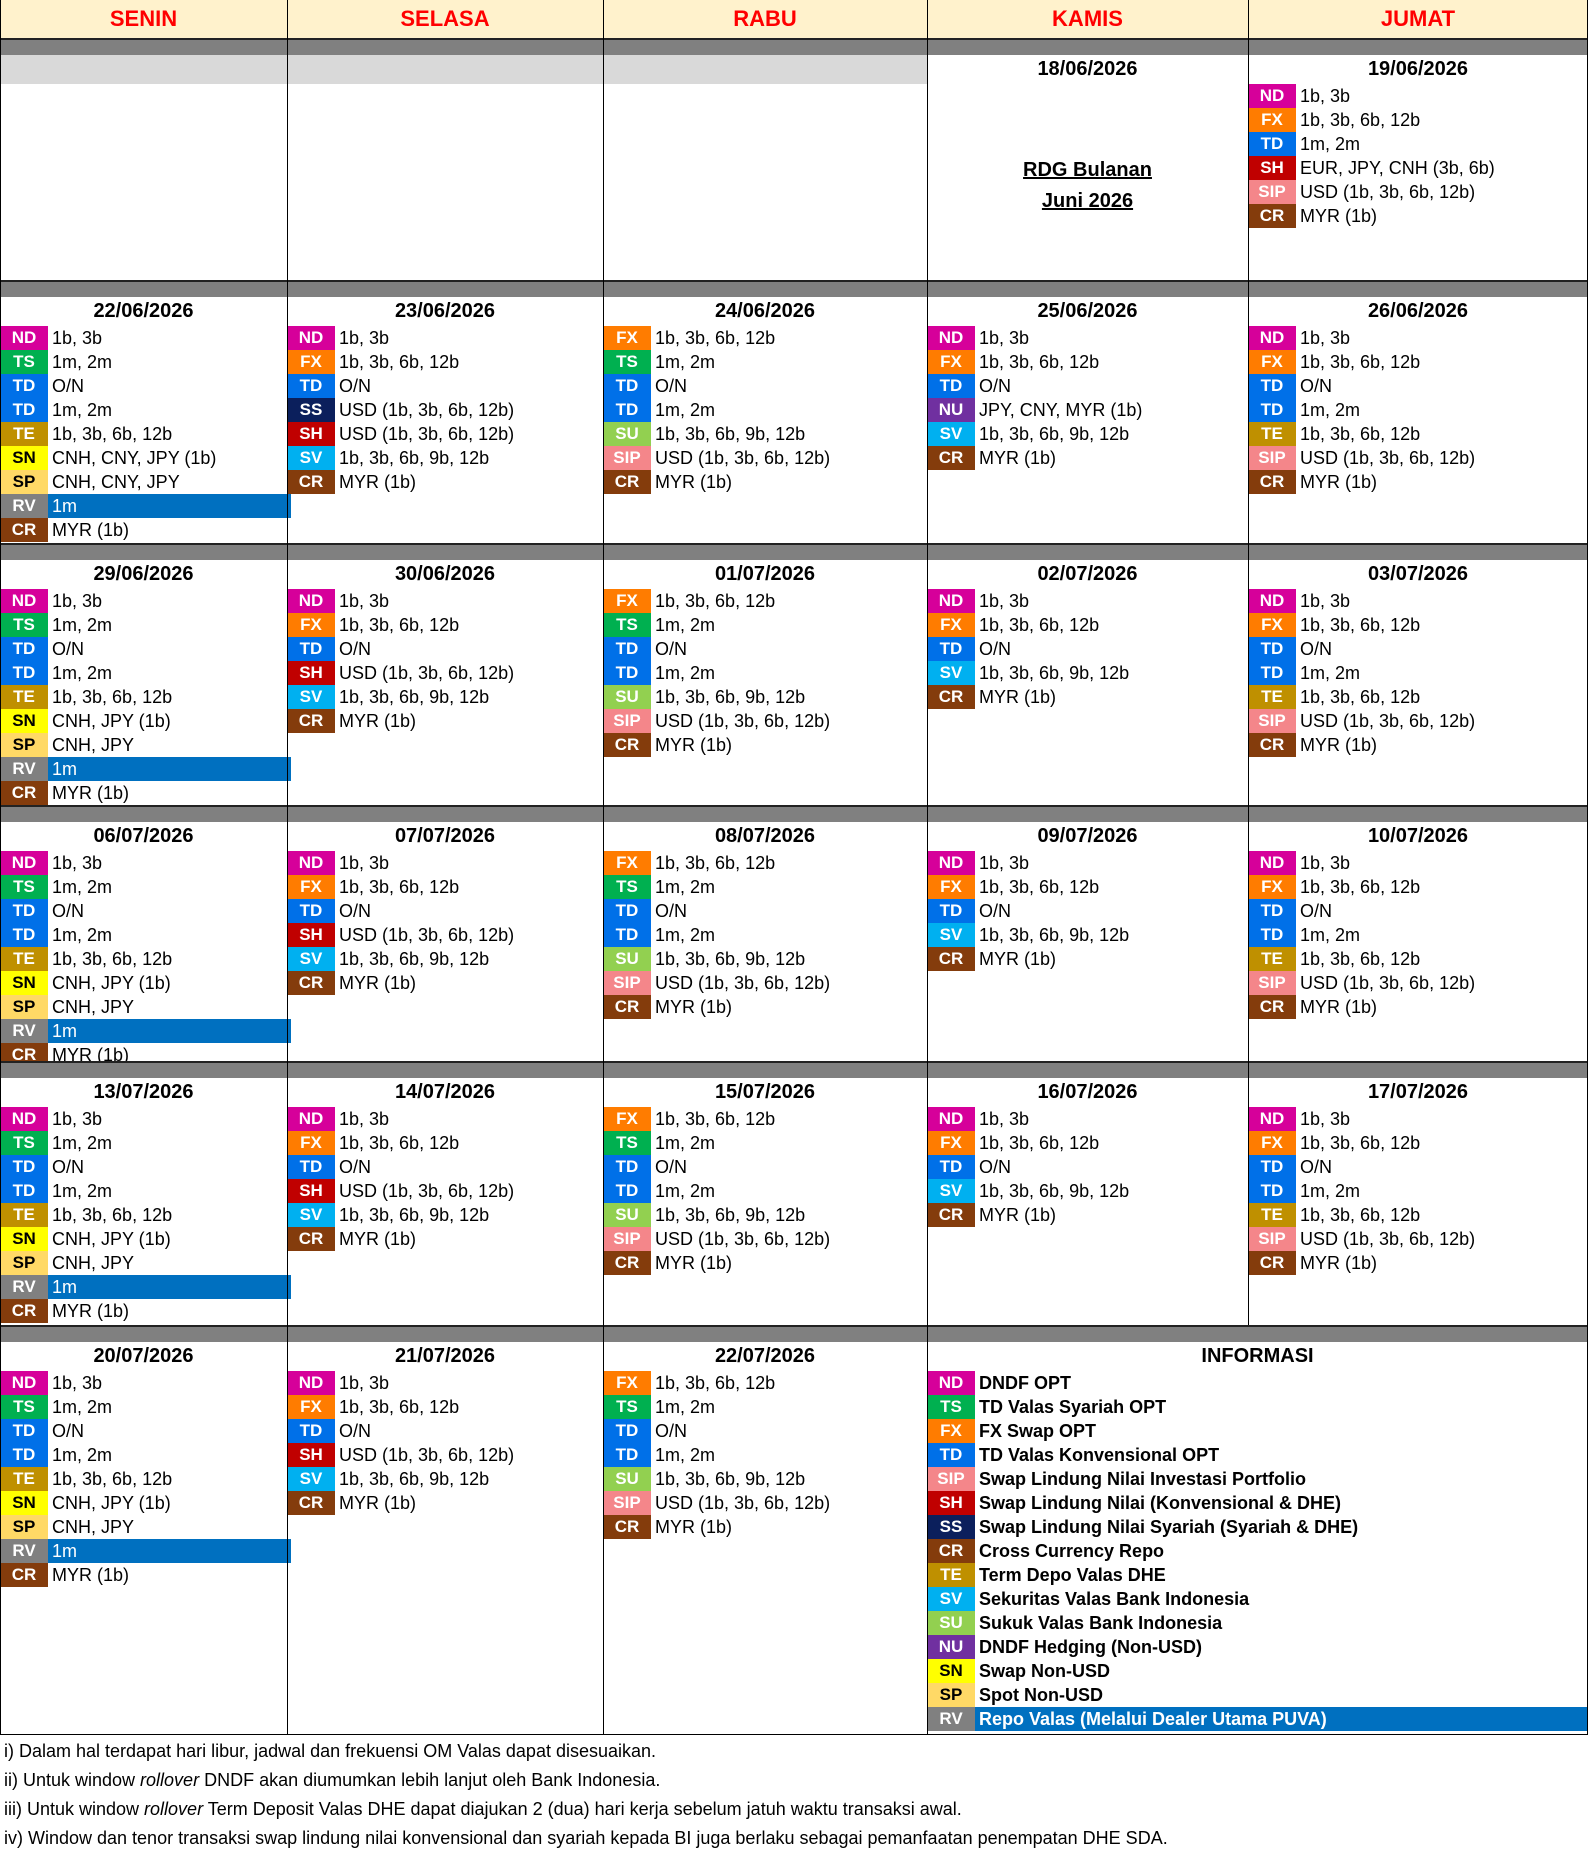 The width and height of the screenshot is (1588, 1852). What do you see at coordinates (143, 721) in the screenshot?
I see `item-row: SN CNH, JPY (1b)` at bounding box center [143, 721].